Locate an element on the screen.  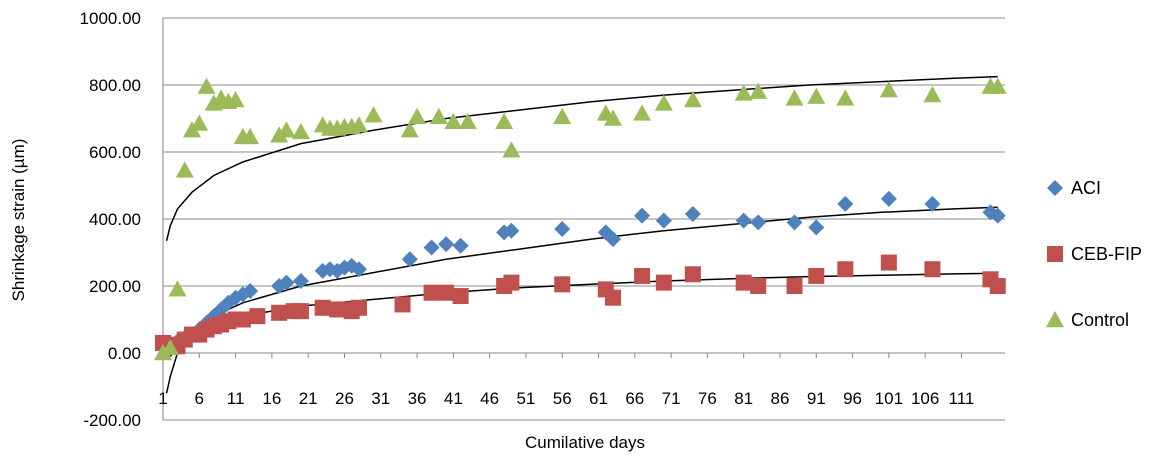
x-tick-label: 61 is located at coordinates (598, 398).